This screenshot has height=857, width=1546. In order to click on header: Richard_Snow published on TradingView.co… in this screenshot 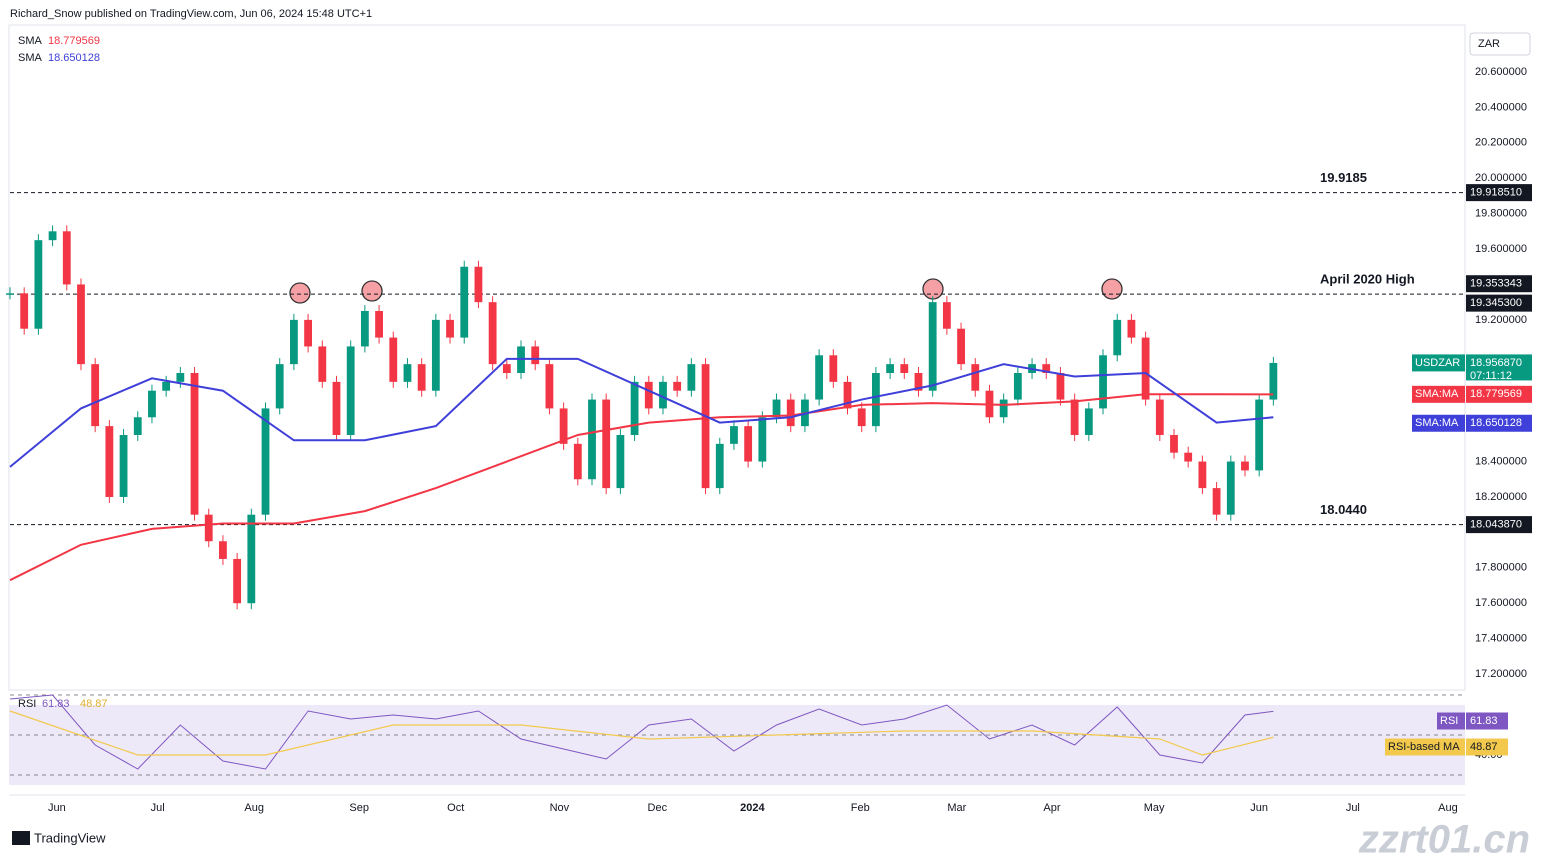, I will do `click(191, 14)`.